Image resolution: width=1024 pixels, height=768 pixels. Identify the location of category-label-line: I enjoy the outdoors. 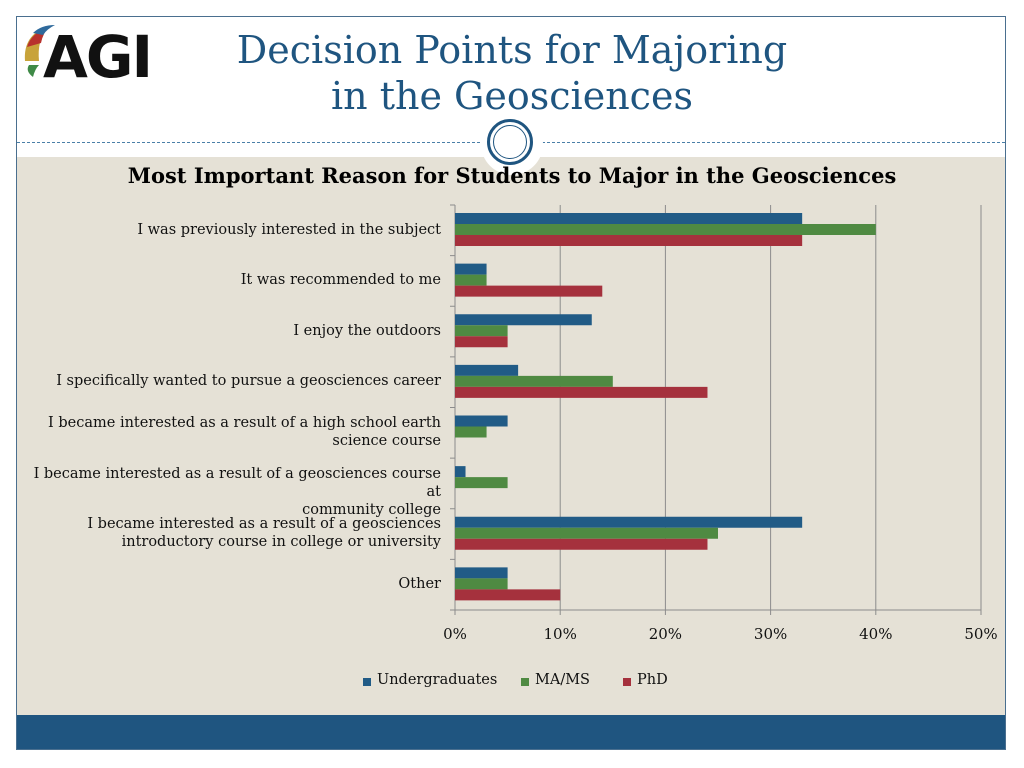
(367, 330).